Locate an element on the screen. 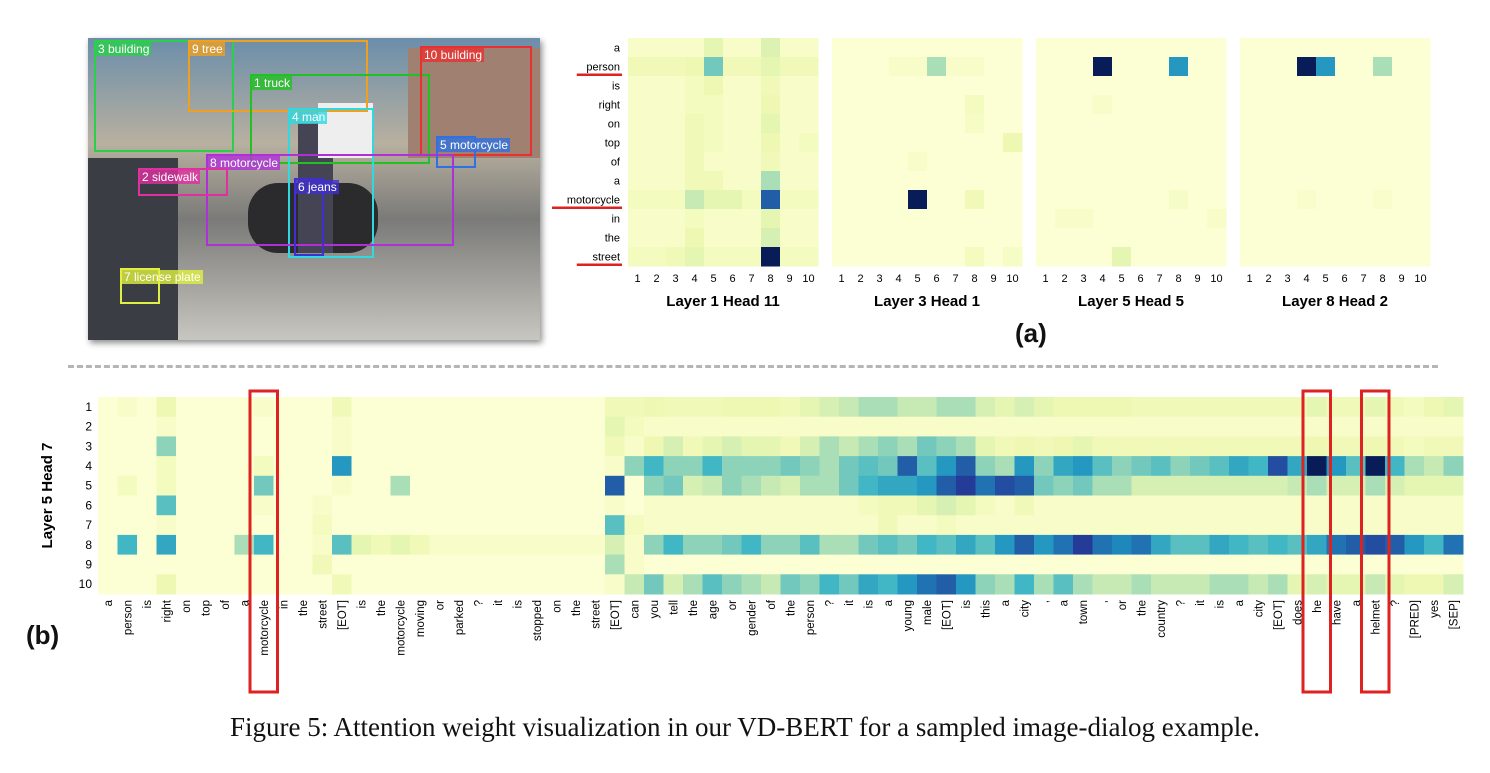 The width and height of the screenshot is (1490, 773). y-tick-label: 4 is located at coordinates (88, 466).